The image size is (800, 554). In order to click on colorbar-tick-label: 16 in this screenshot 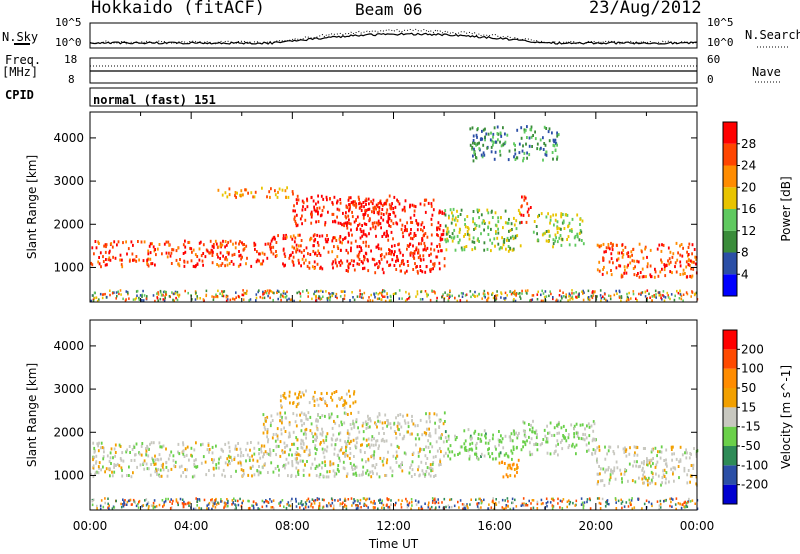, I will do `click(748, 209)`.